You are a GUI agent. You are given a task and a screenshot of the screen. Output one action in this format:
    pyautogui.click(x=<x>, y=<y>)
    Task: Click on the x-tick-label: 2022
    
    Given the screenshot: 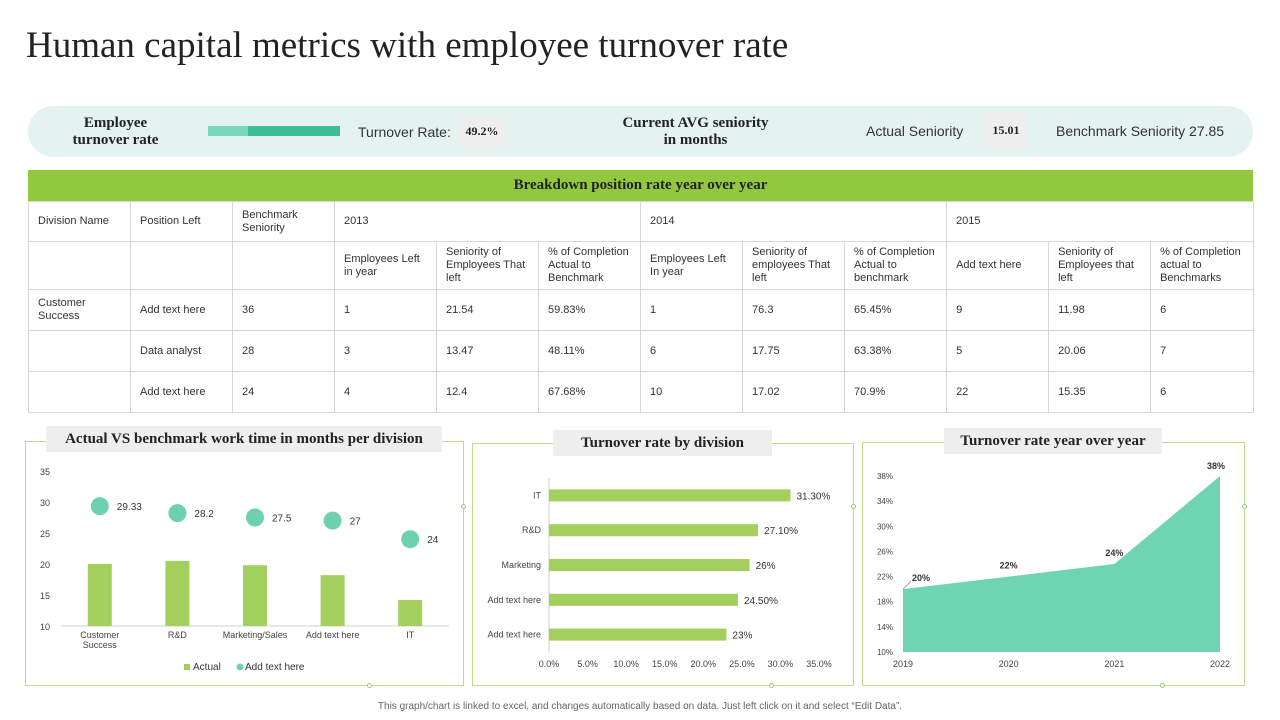 What is the action you would take?
    pyautogui.click(x=1220, y=664)
    